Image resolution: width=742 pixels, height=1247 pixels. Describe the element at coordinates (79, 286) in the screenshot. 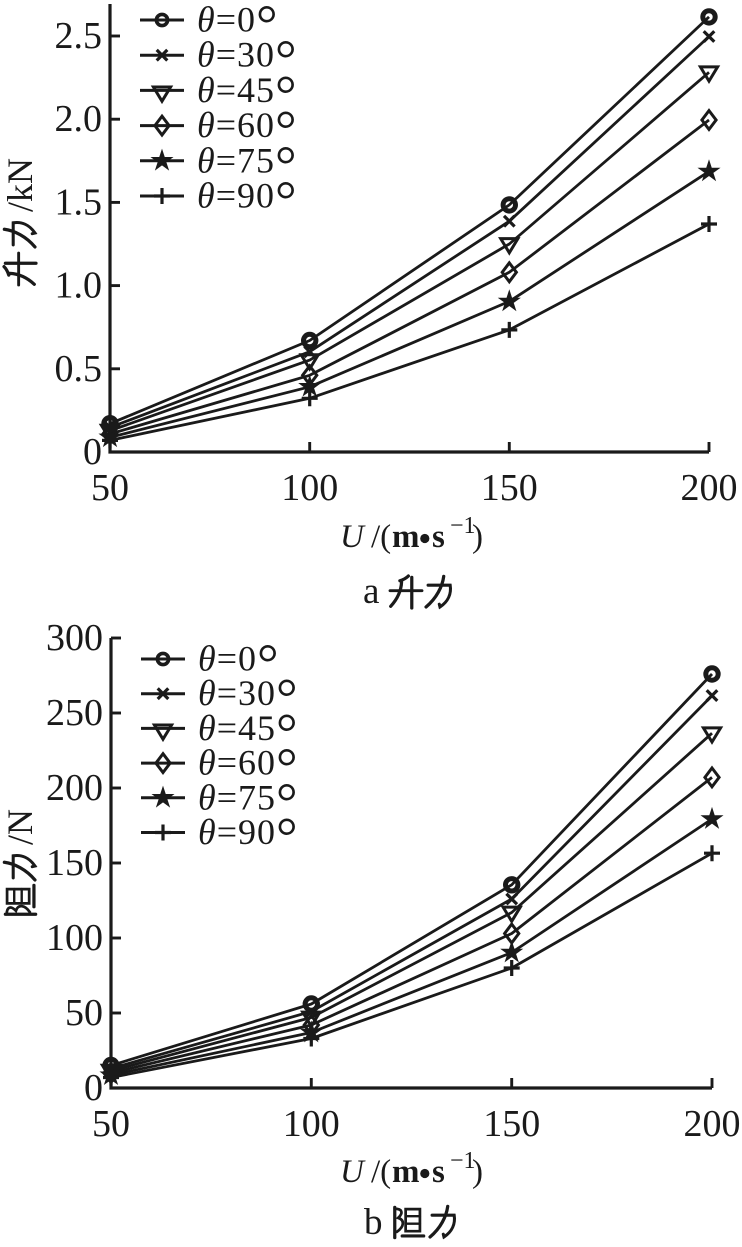

I see `svg-text: 1.0` at that location.